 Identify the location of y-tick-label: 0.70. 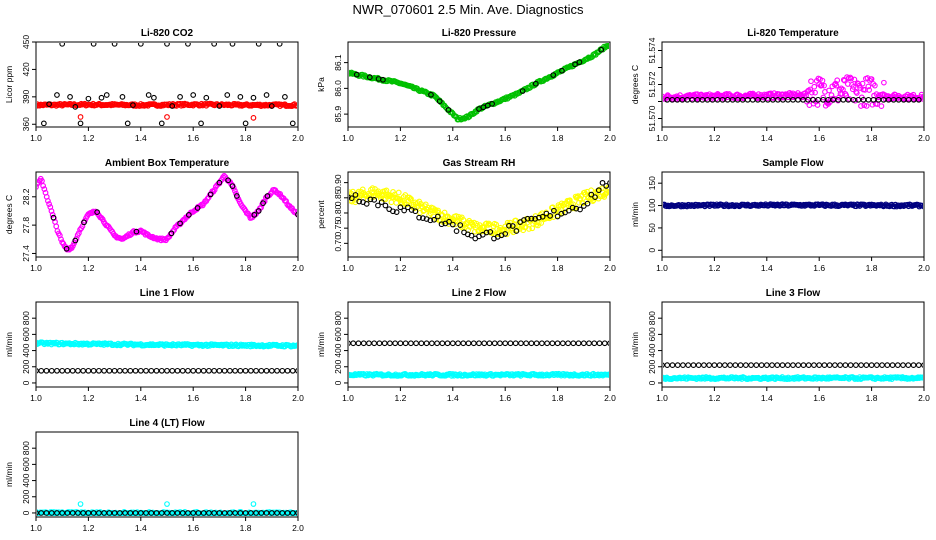
(338, 243).